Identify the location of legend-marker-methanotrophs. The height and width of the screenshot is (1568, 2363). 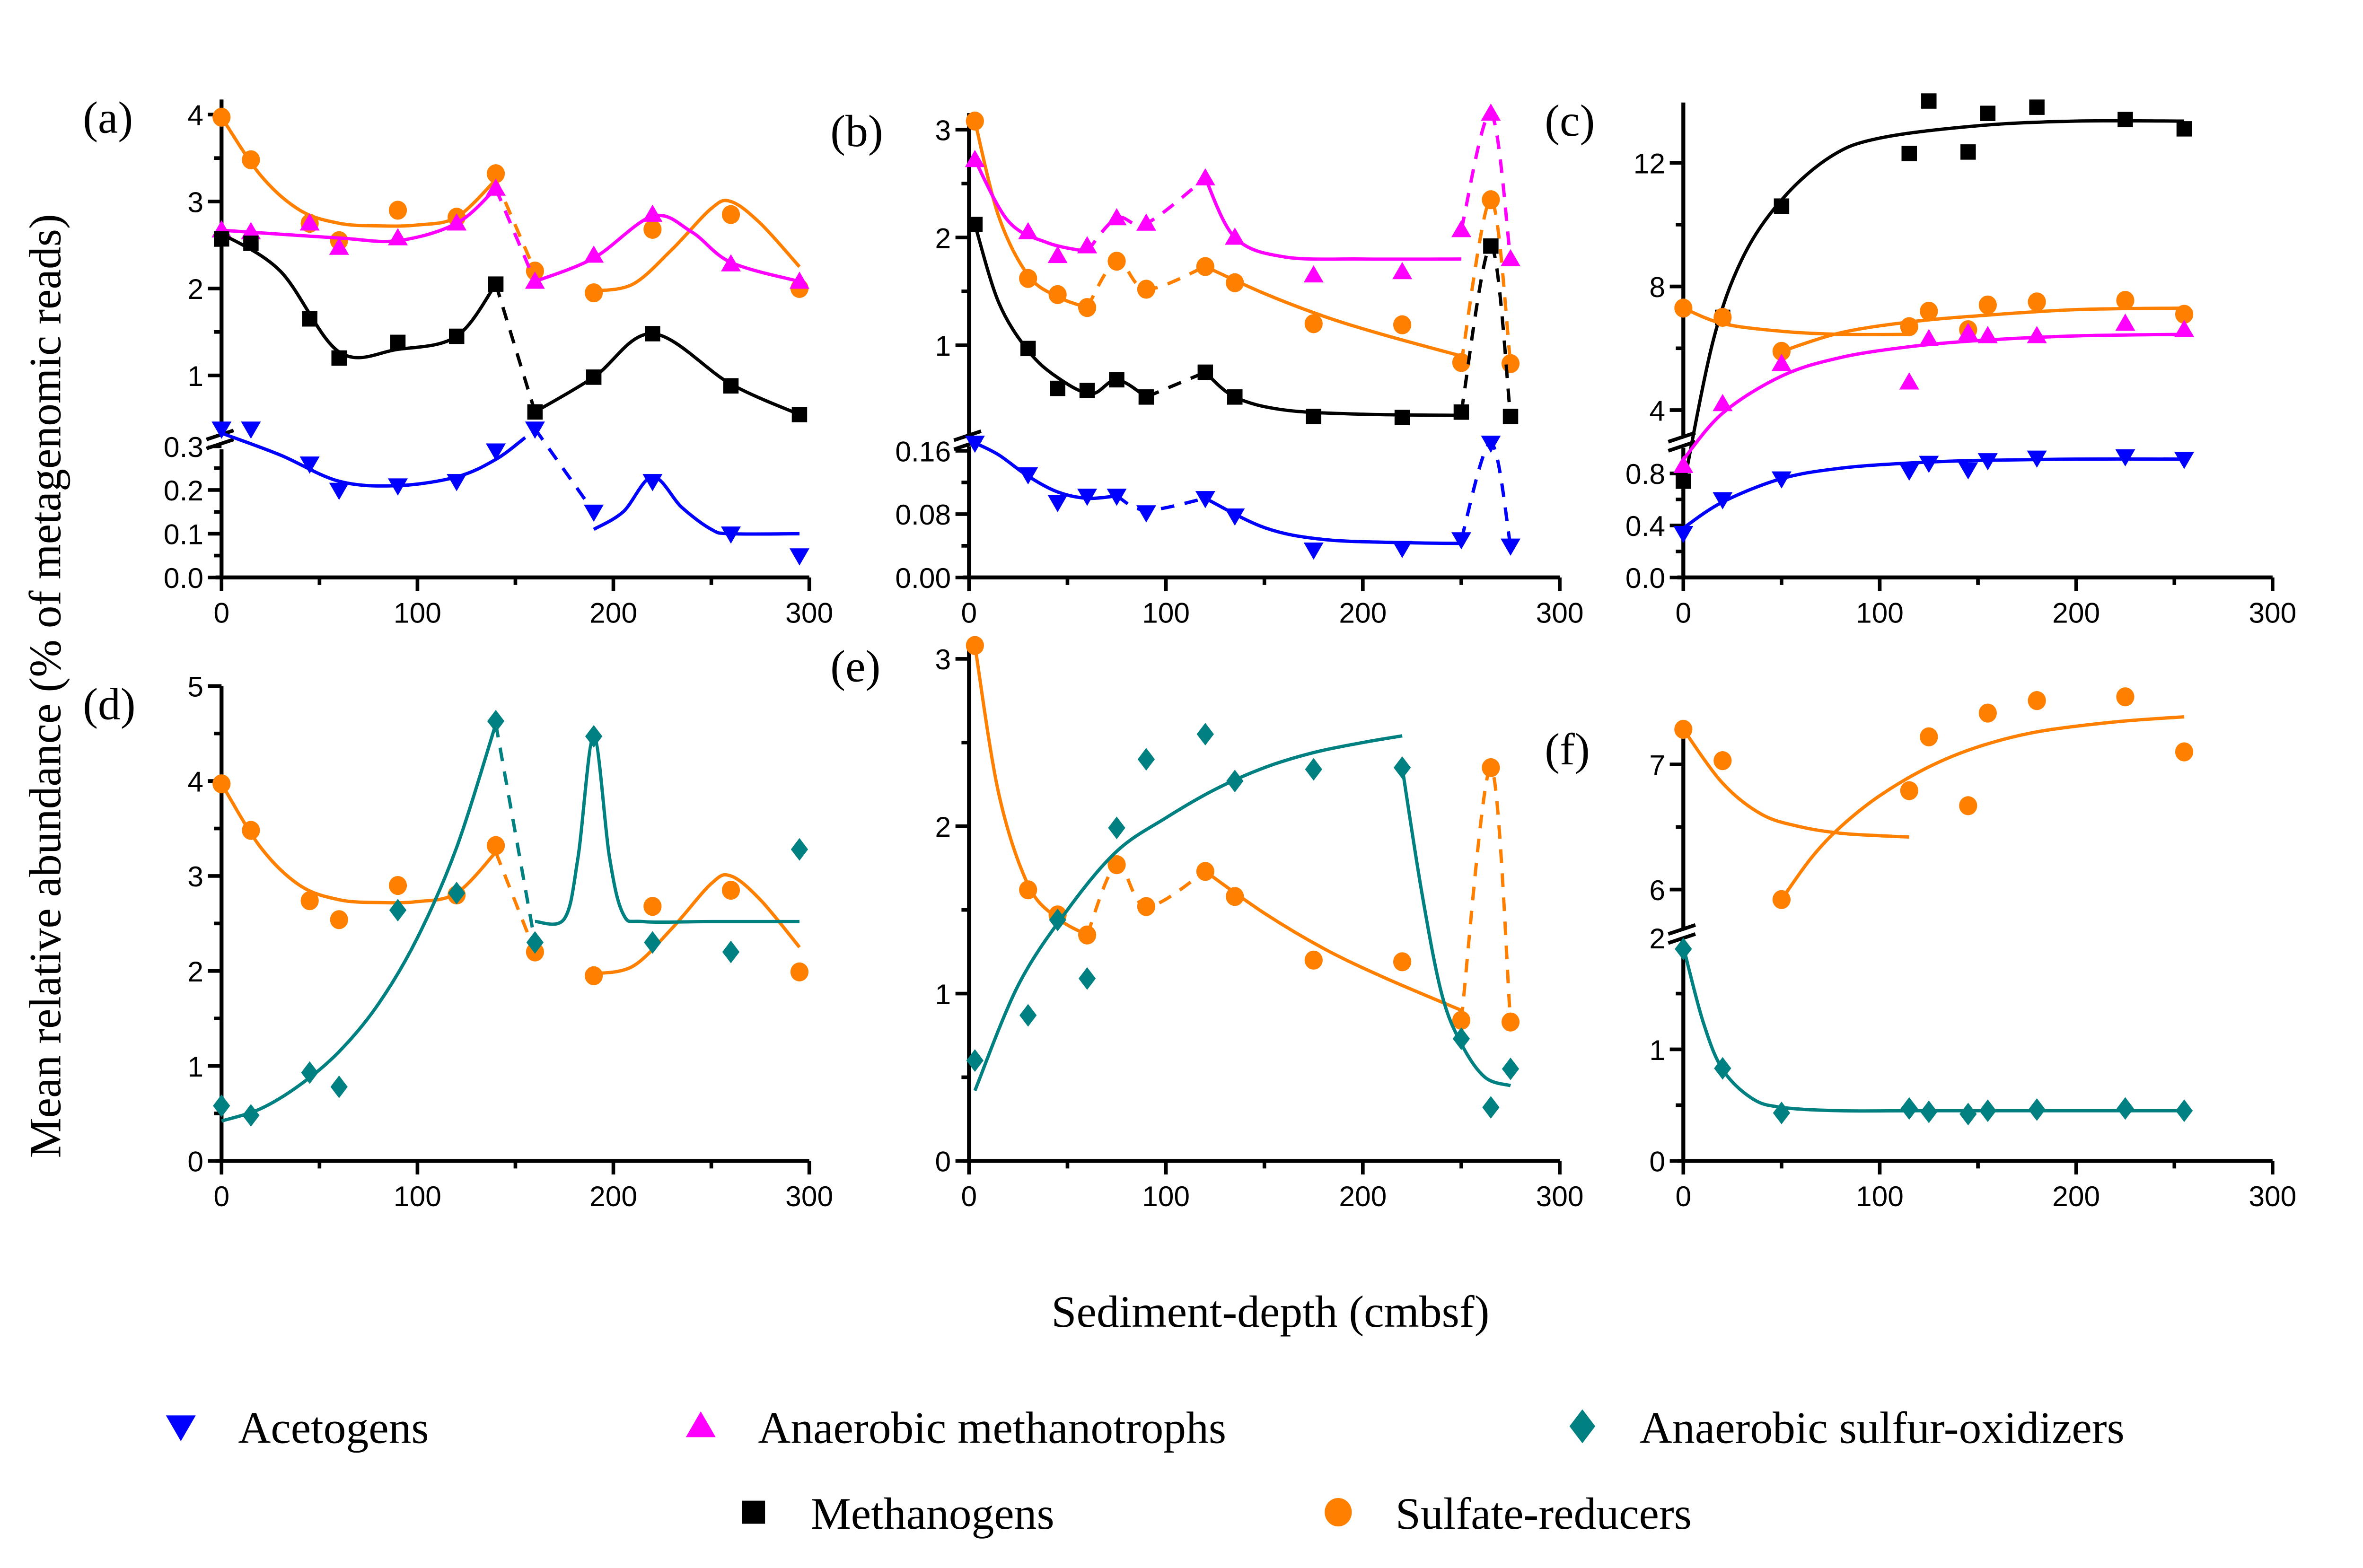
(700, 1424).